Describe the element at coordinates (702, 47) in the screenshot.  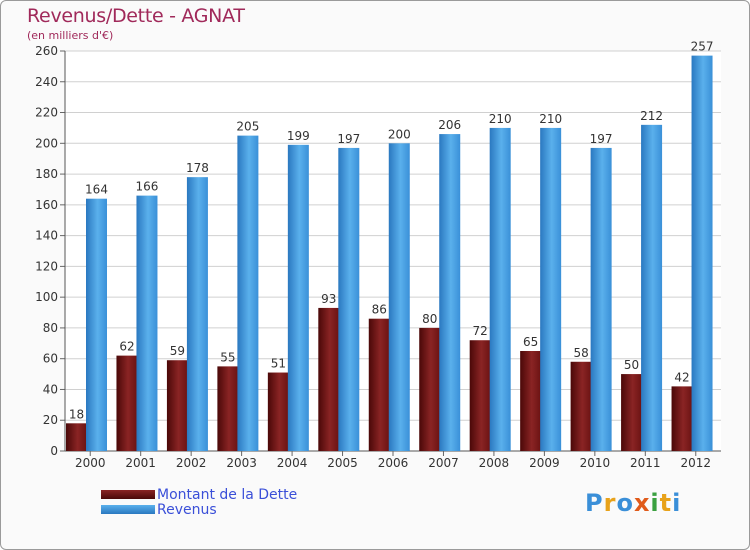
I see `data-label-revenus: 257` at that location.